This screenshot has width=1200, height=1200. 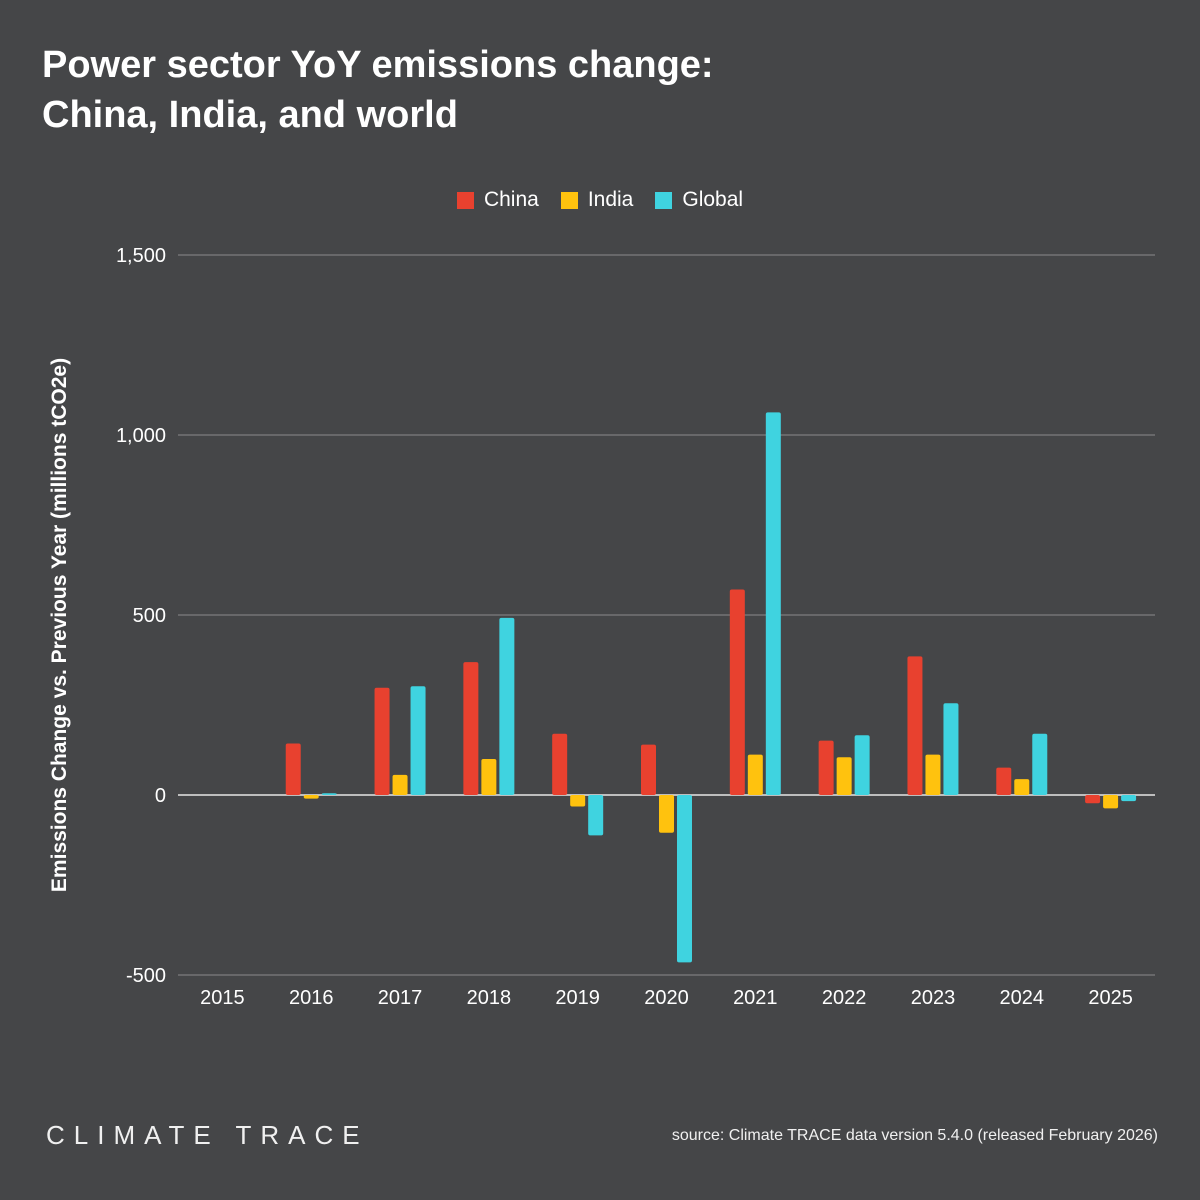 I want to click on bar-india-2025, so click(x=1111, y=802).